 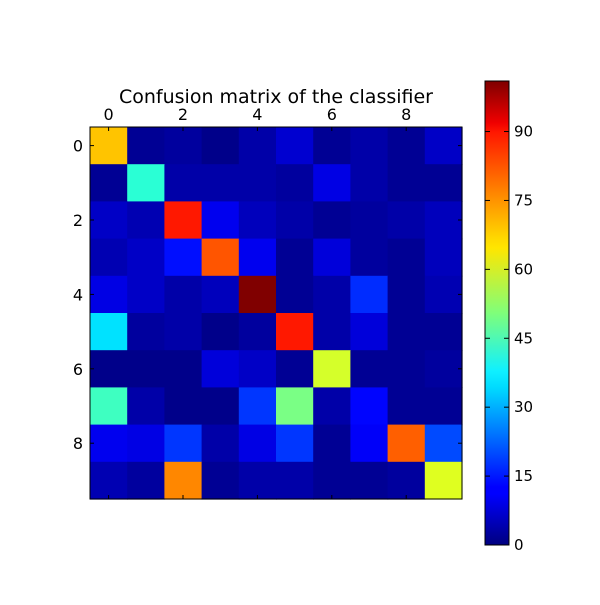 What do you see at coordinates (257, 332) in the screenshot?
I see `heatmap-cell-r5-c4` at bounding box center [257, 332].